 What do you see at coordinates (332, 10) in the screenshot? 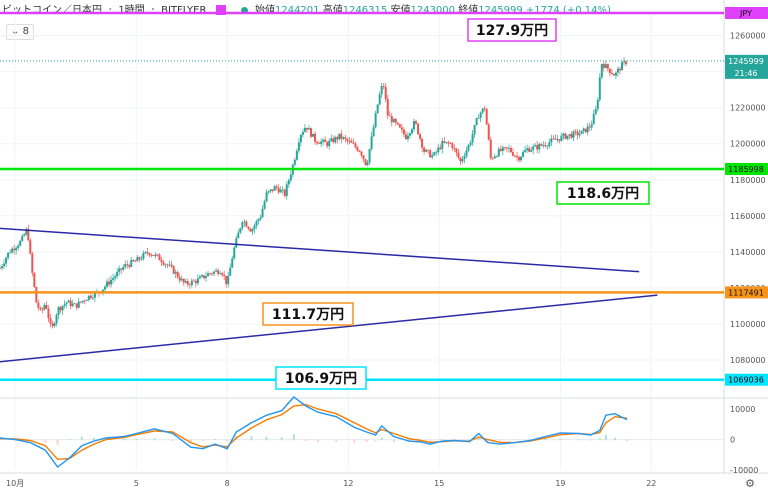
I see `high-label: 高値` at bounding box center [332, 10].